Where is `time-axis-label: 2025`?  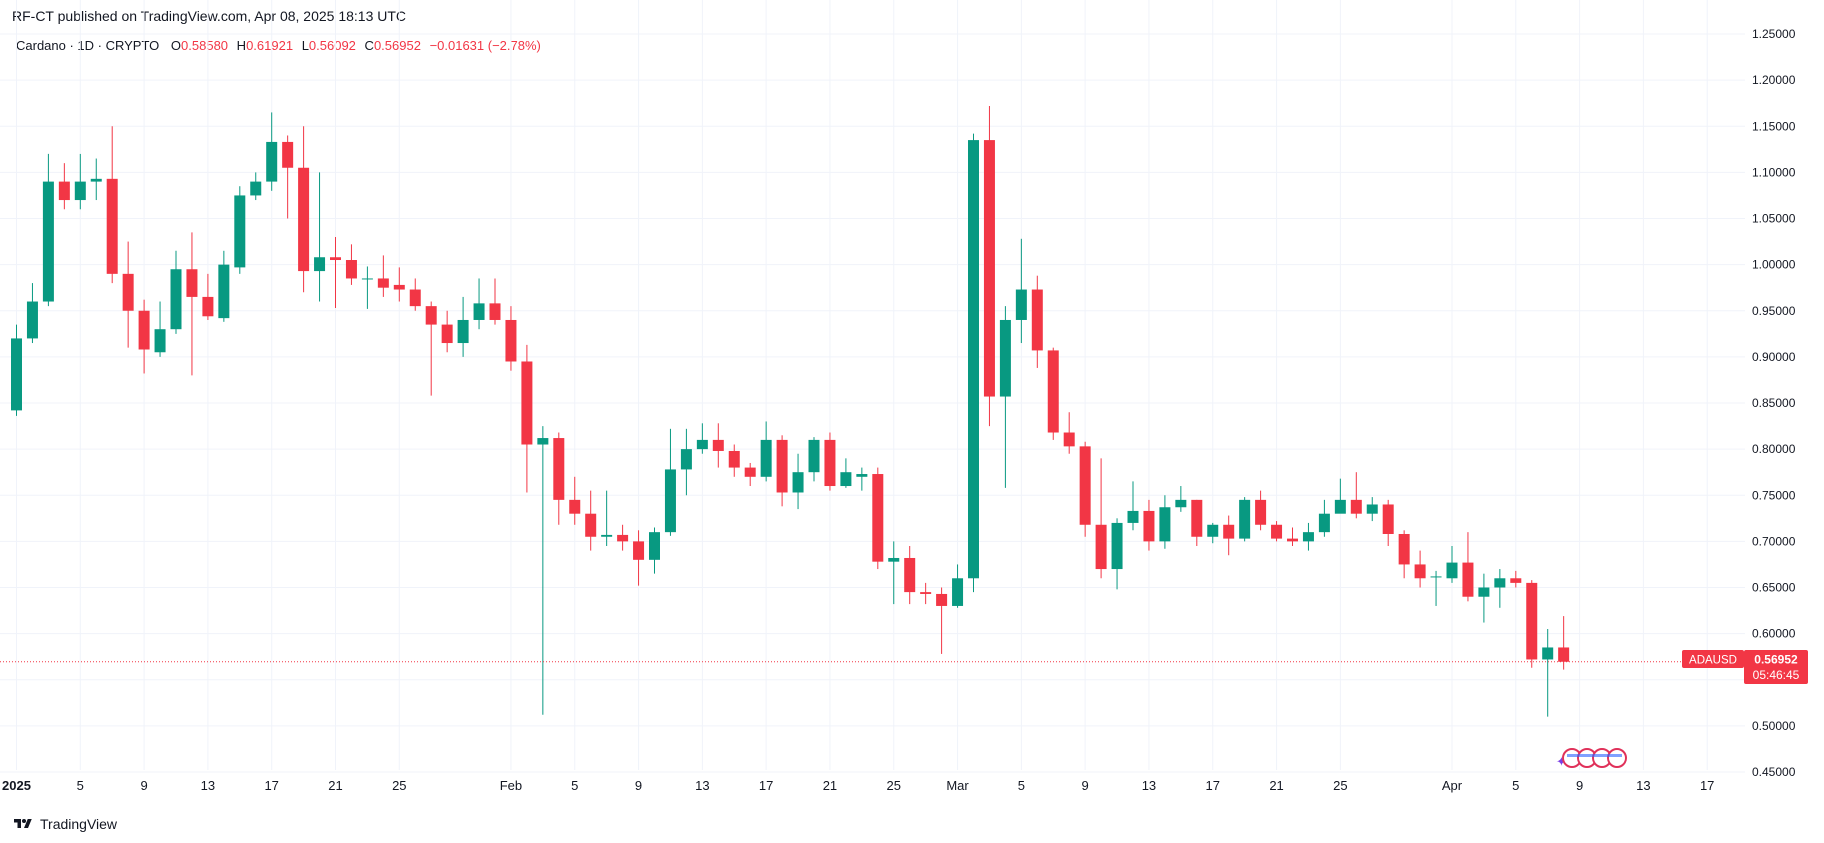 time-axis-label: 2025 is located at coordinates (16, 785).